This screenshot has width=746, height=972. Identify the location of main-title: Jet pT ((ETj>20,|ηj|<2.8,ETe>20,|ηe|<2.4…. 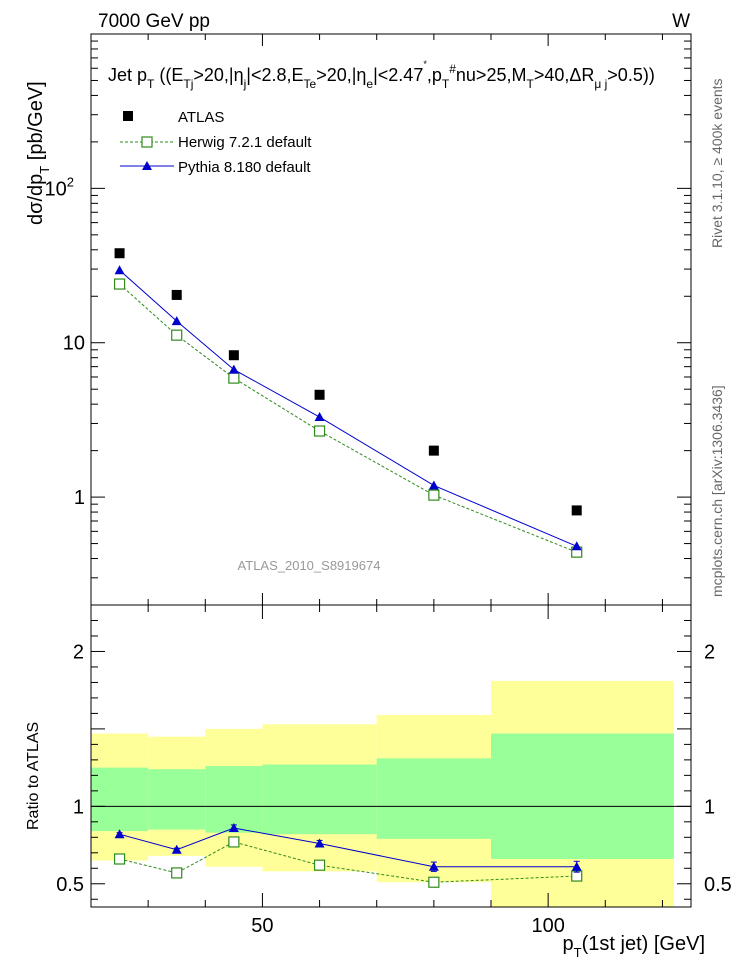
(381, 75).